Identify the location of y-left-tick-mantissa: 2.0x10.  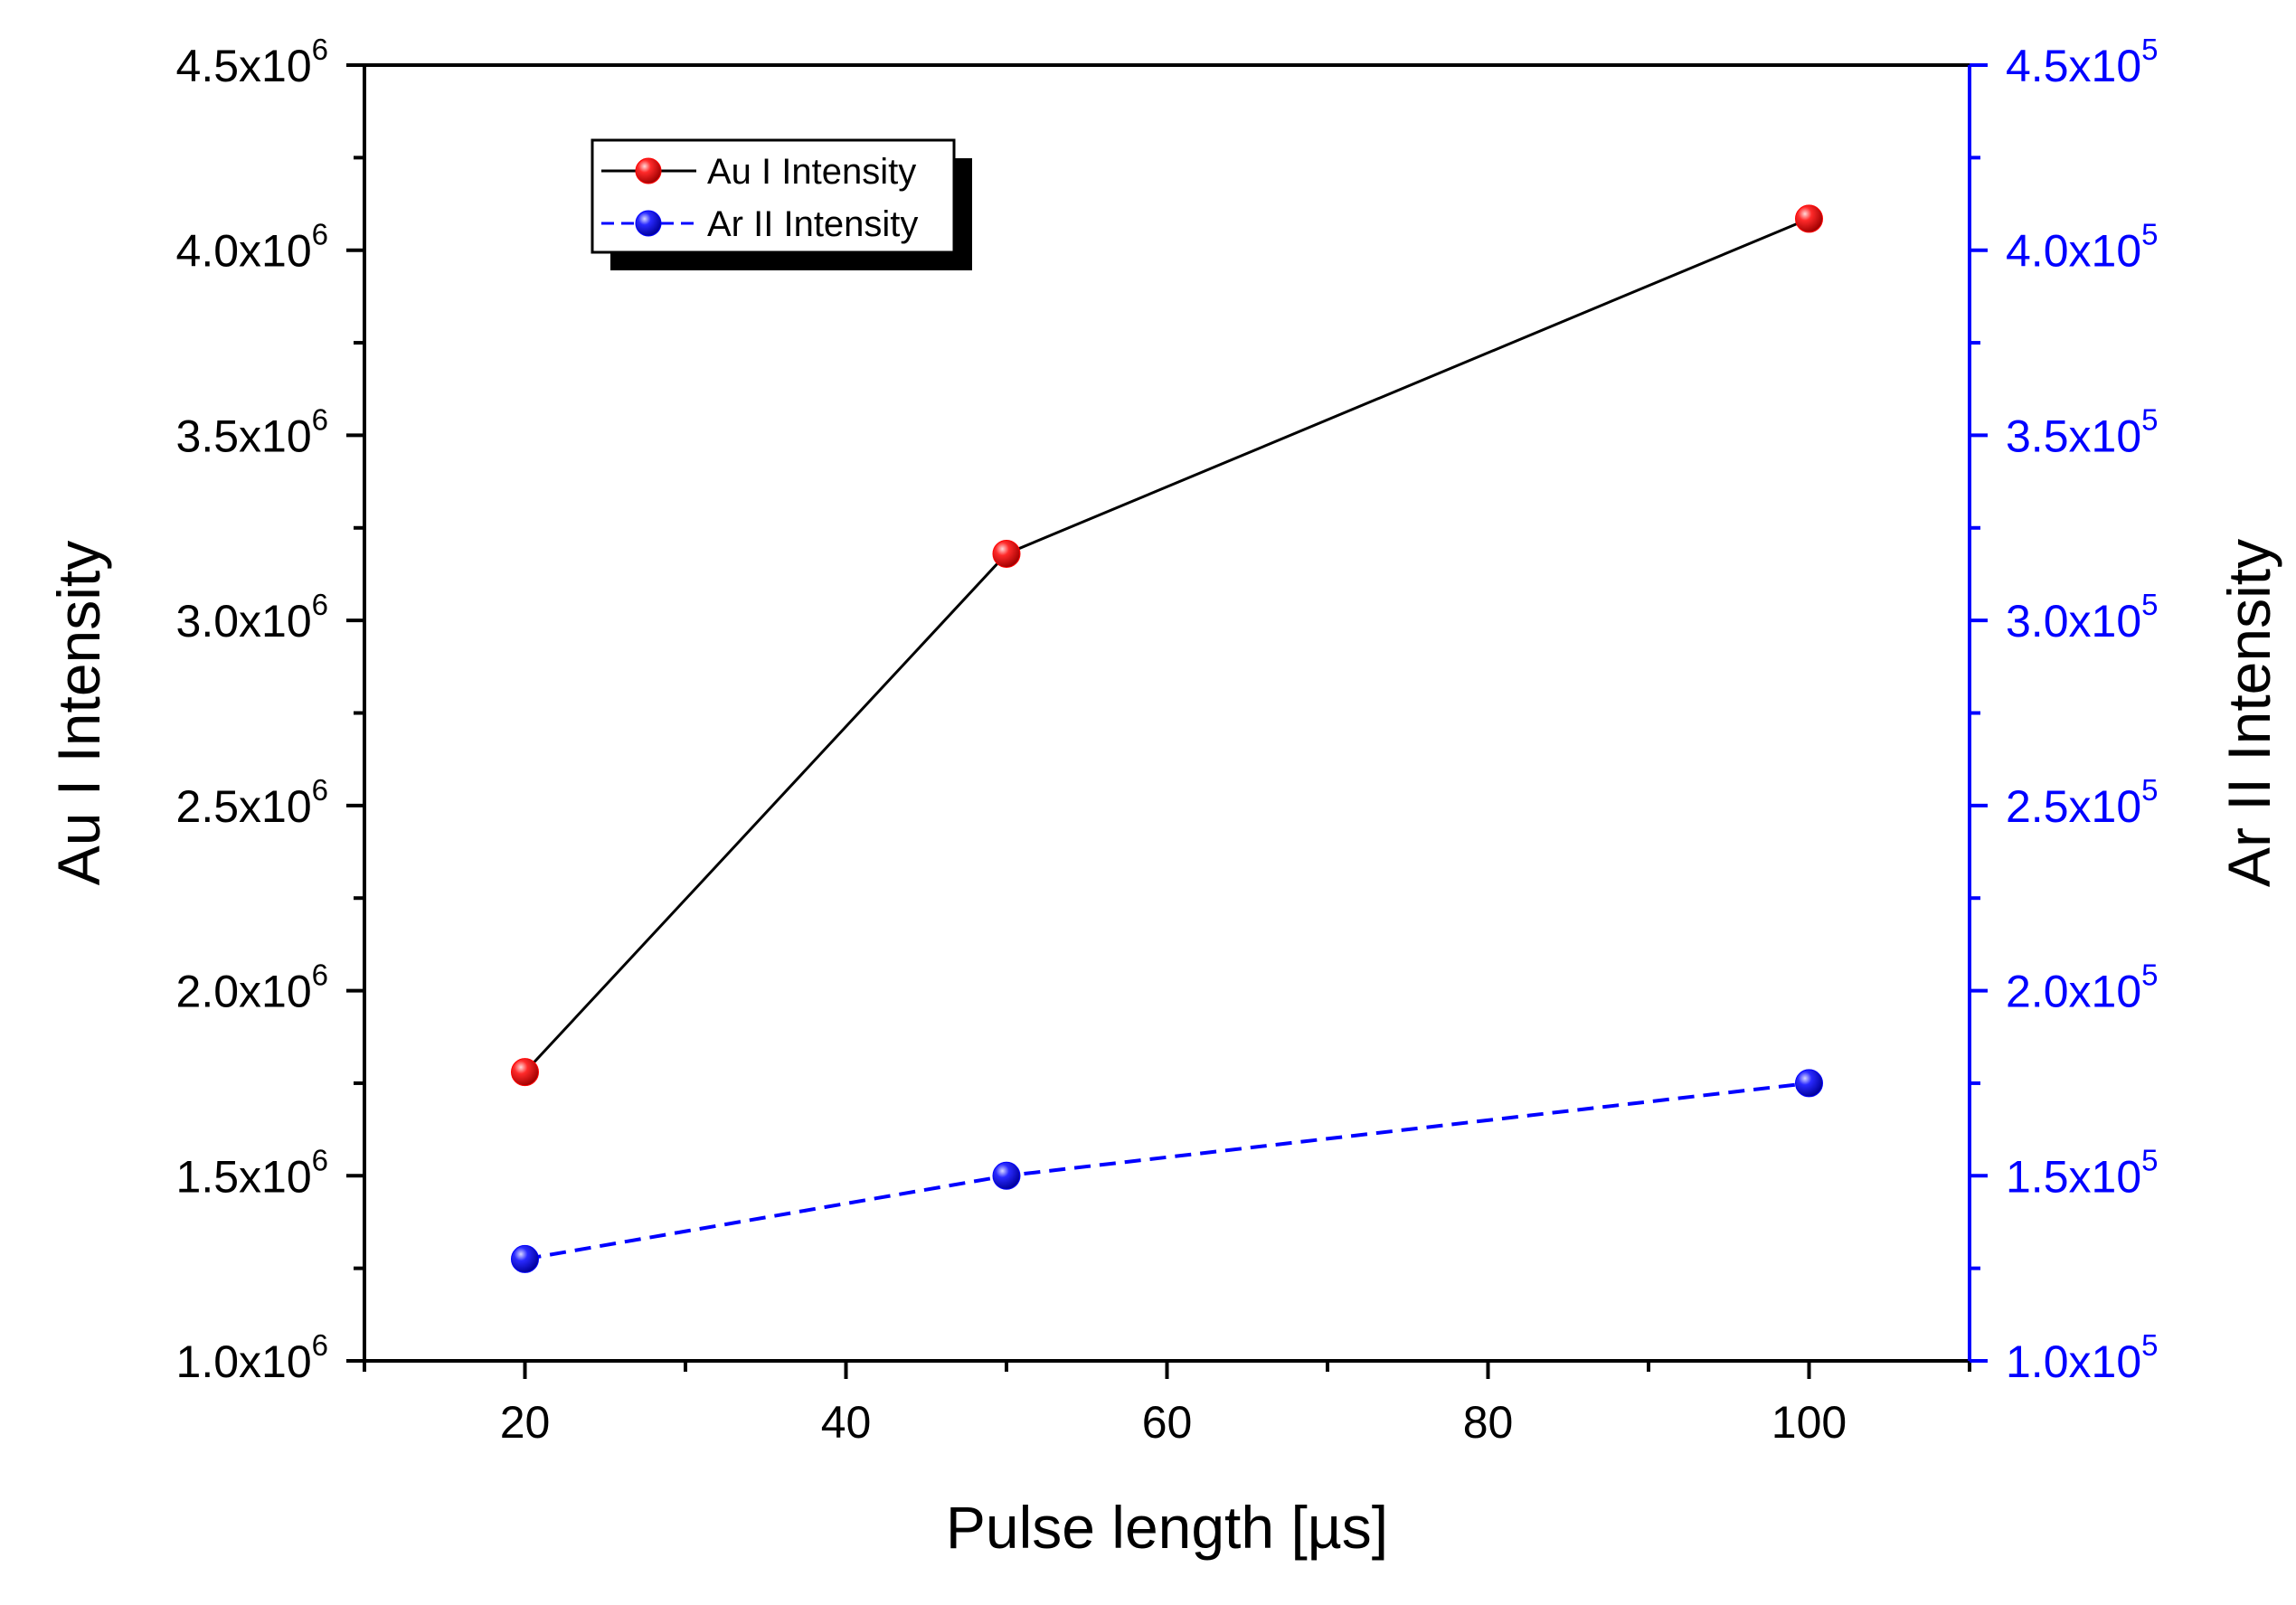
(244, 992).